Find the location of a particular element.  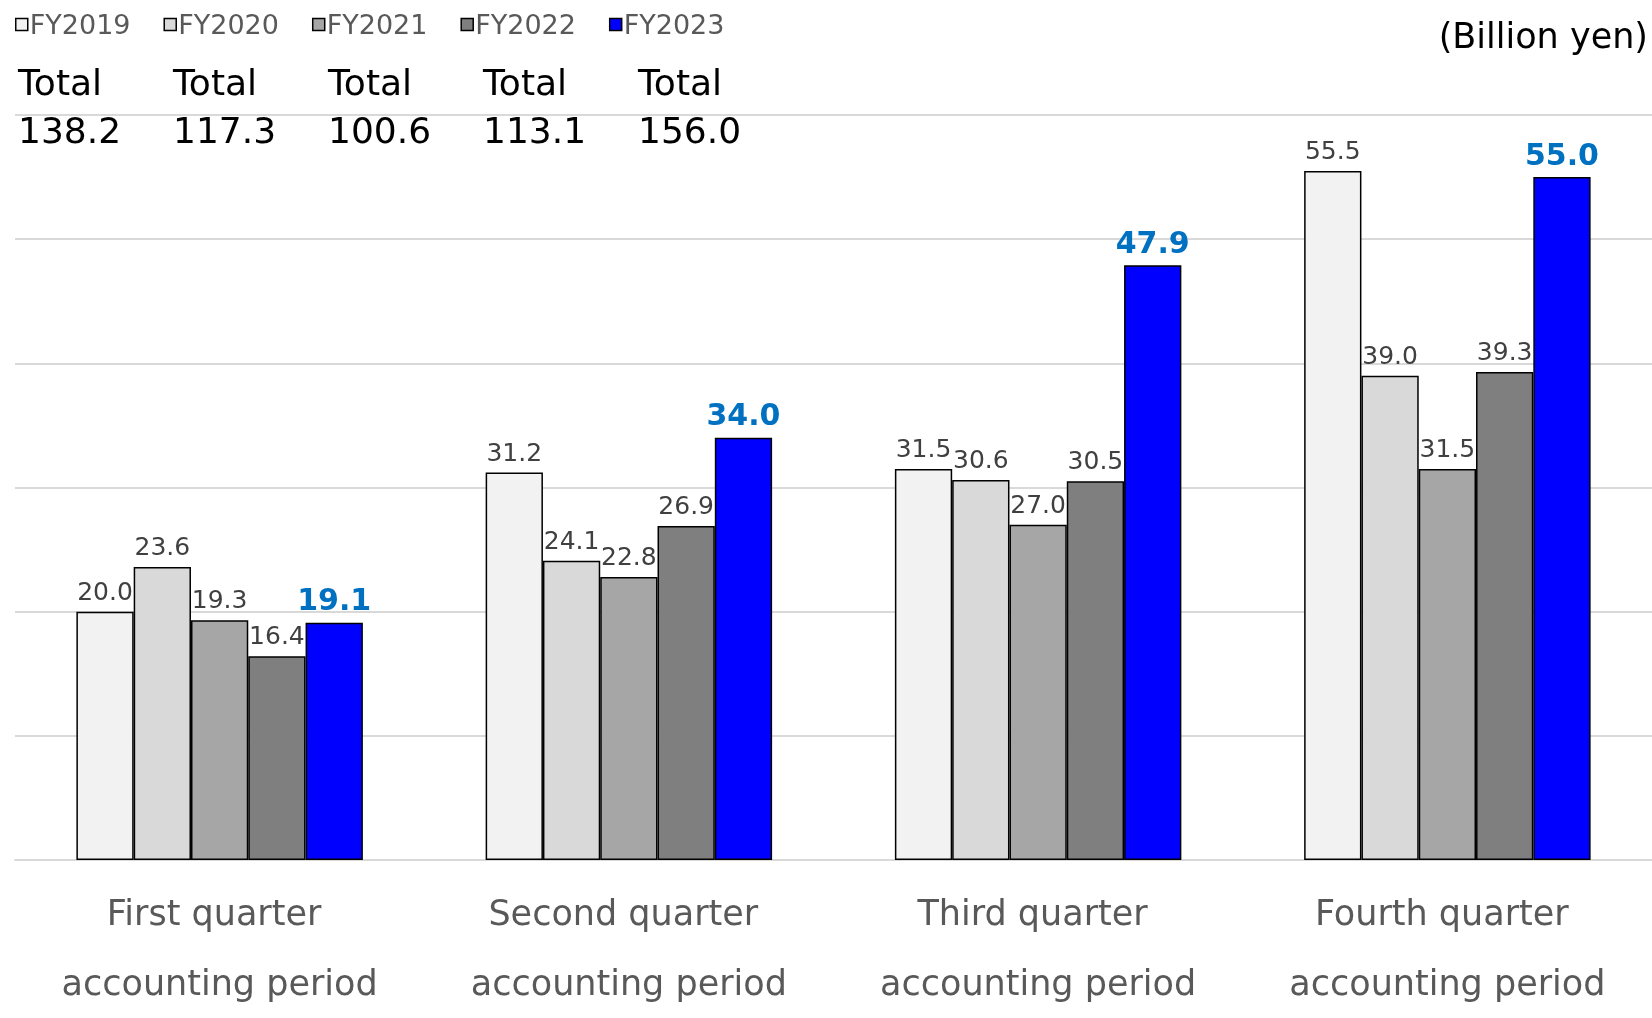

x-tick-label: Second quarter accounting period is located at coordinates (628, 948).